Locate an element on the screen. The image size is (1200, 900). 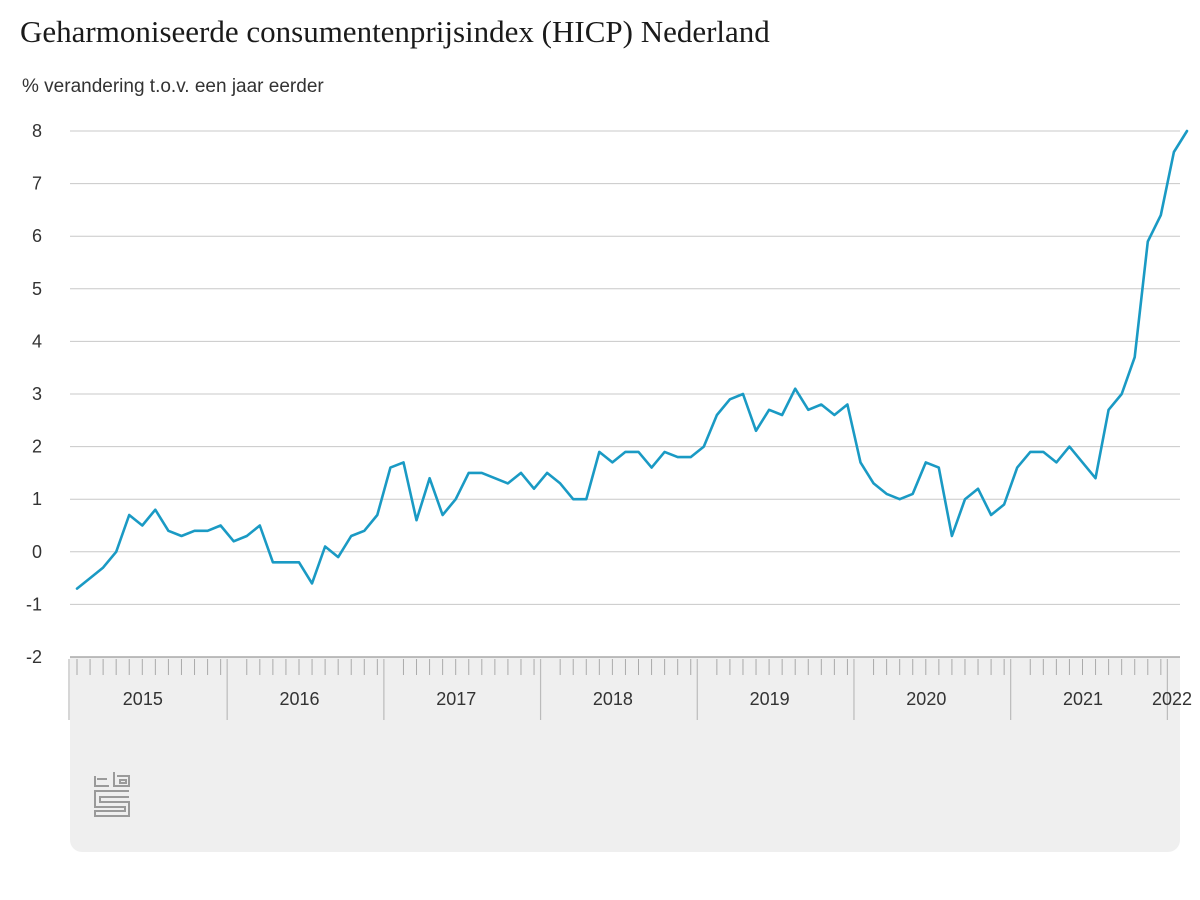
y-tick-label: 3 is located at coordinates (37, 394).